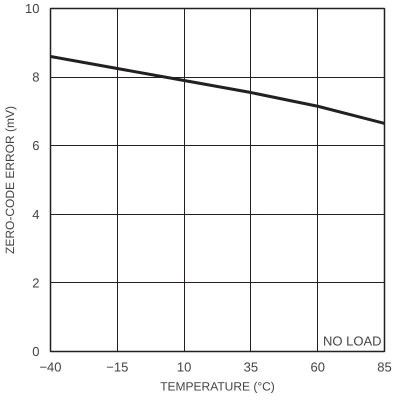 Image resolution: width=404 pixels, height=400 pixels. What do you see at coordinates (36, 282) in the screenshot?
I see `y-tick-label: 2` at bounding box center [36, 282].